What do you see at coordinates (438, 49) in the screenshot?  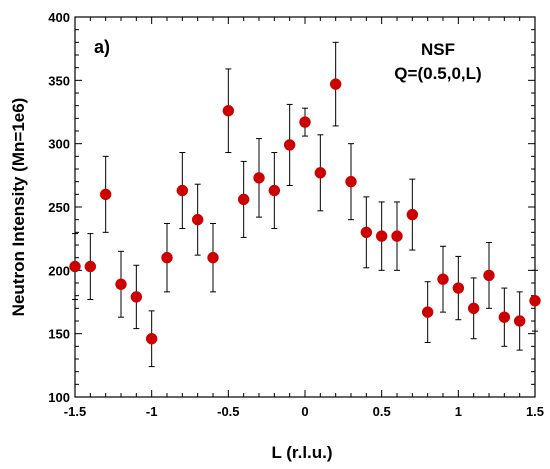 I see `annotation-nsf: NSF` at bounding box center [438, 49].